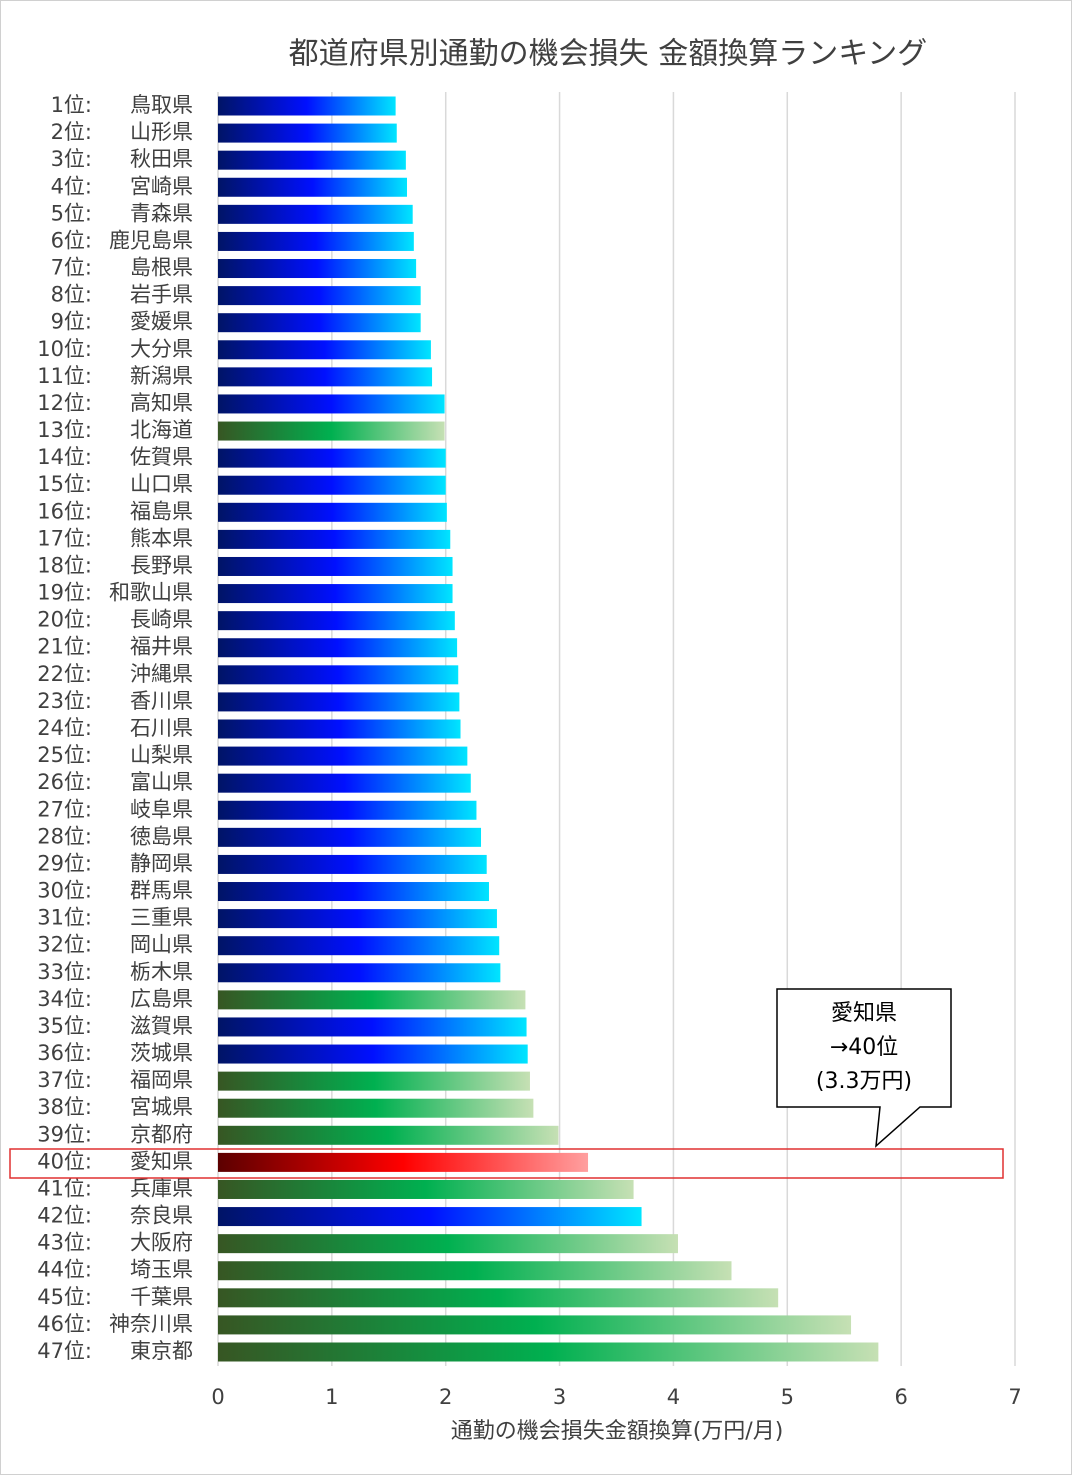 The height and width of the screenshot is (1479, 1072). Describe the element at coordinates (900, 1397) in the screenshot. I see `x-tick-label: 6` at that location.